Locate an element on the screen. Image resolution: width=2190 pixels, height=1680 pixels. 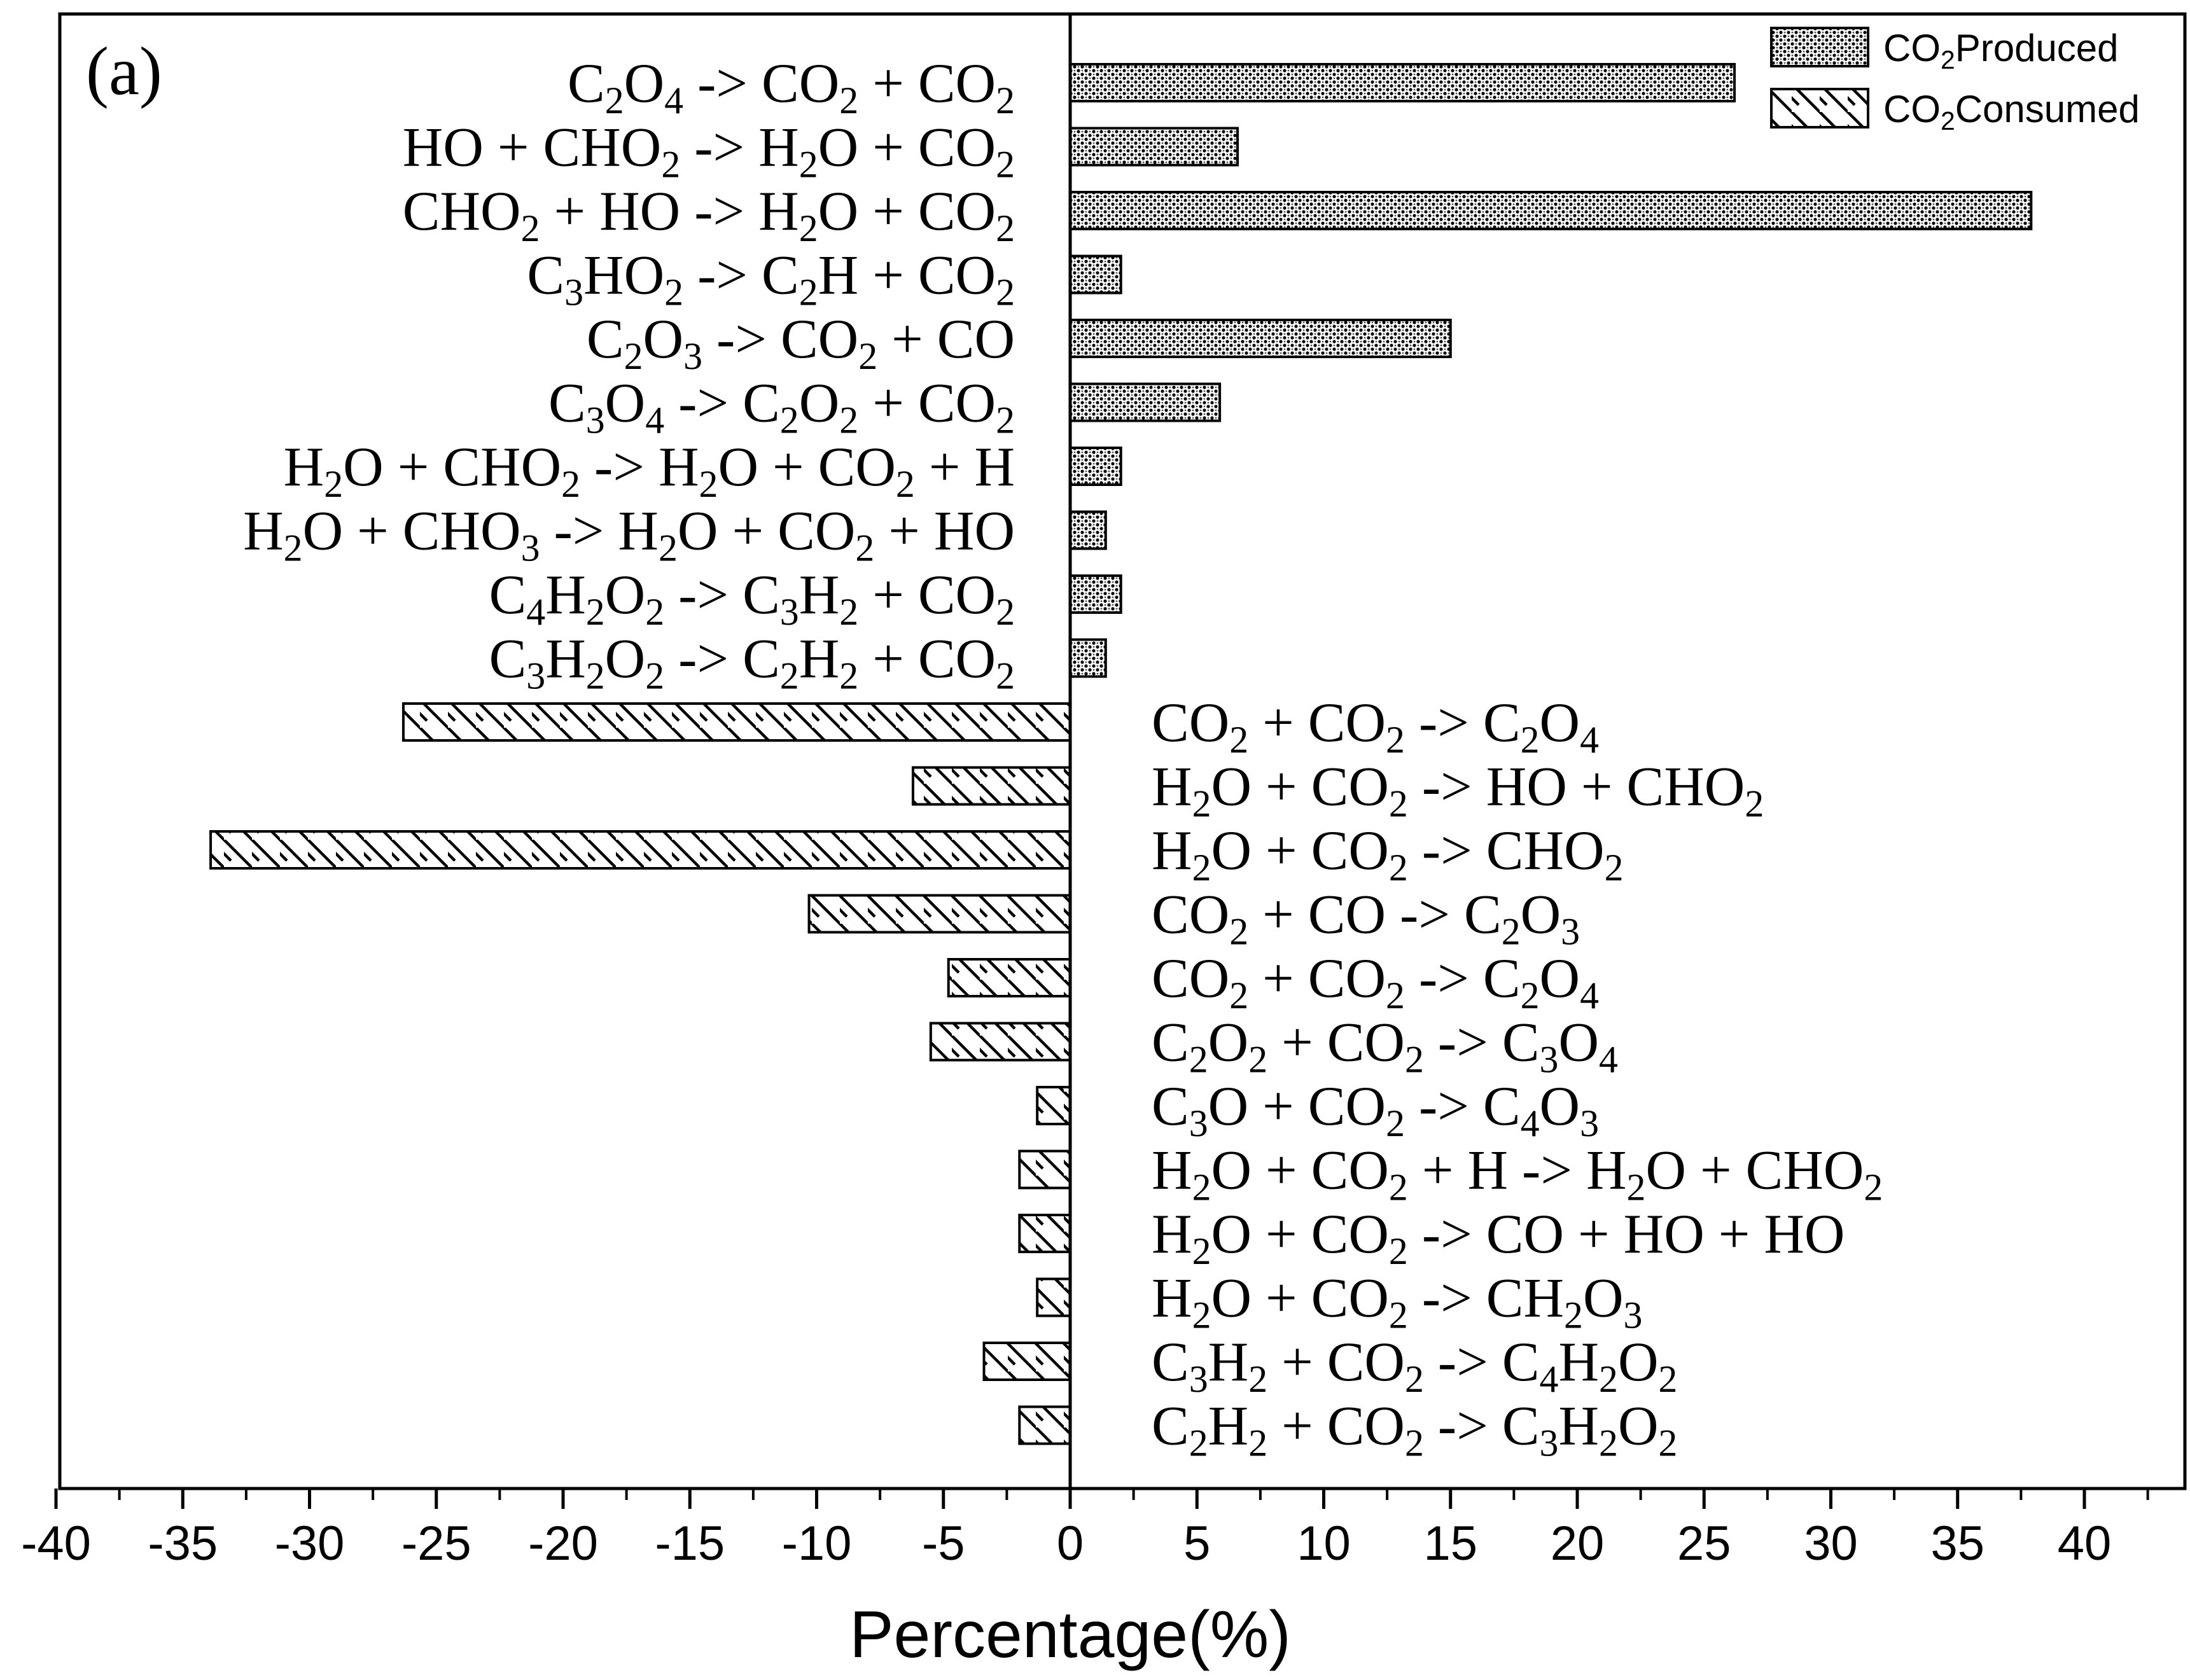
x-tick-label: -15 is located at coordinates (690, 1544).